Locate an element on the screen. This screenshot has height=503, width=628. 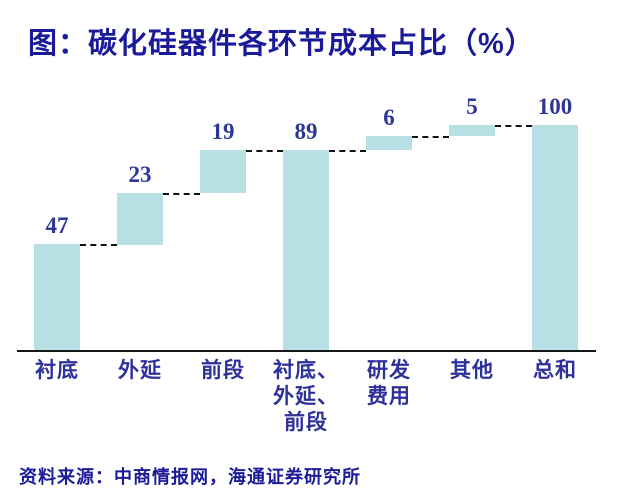
category-label-衬底: 衬底 is located at coordinates (57, 370).